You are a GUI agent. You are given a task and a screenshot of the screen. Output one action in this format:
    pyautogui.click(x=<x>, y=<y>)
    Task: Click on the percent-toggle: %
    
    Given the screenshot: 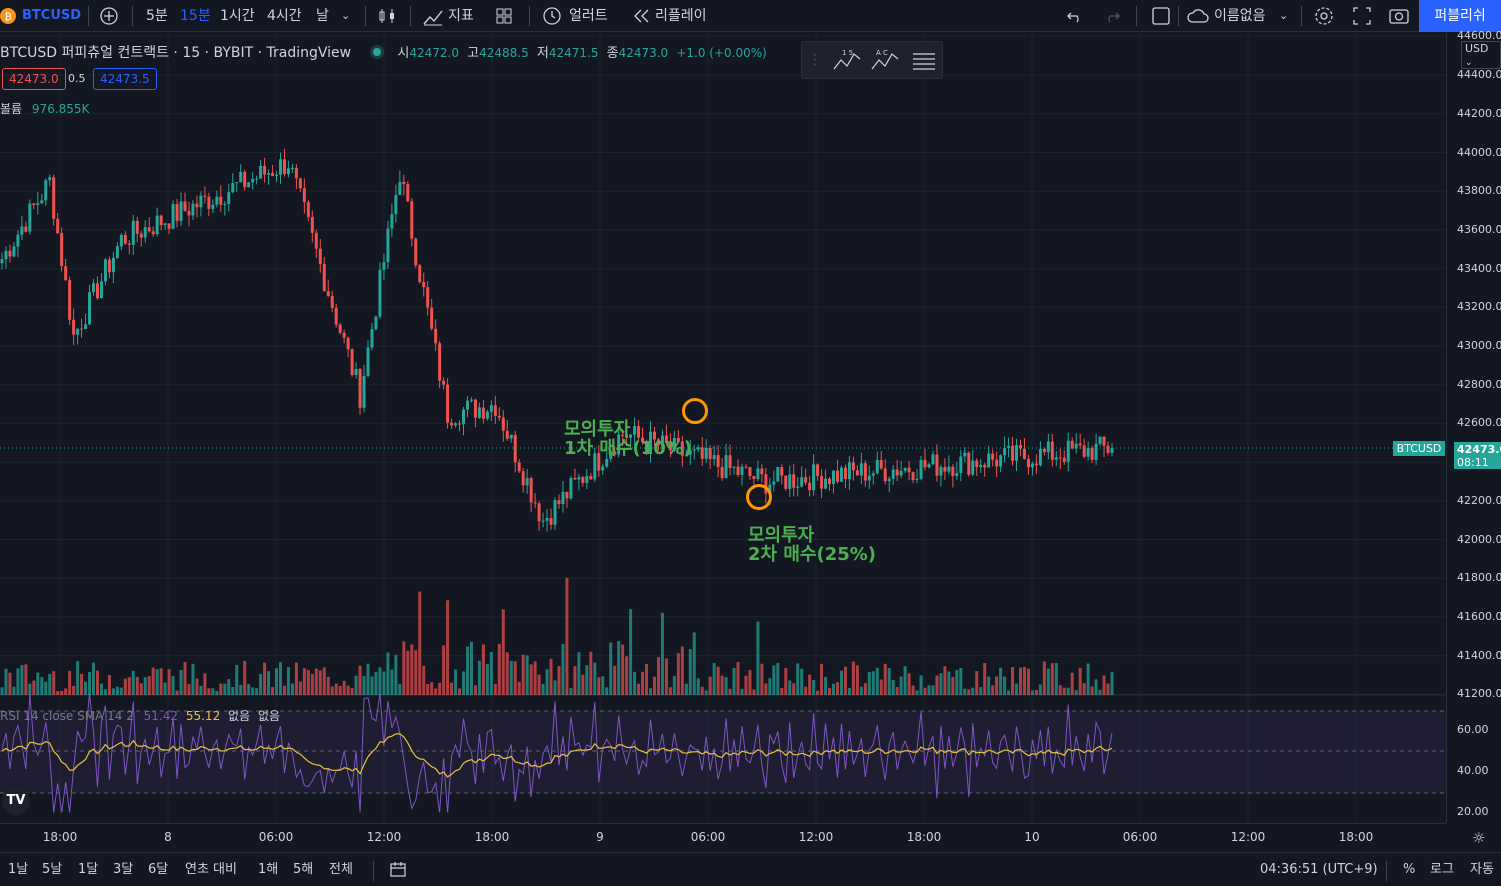 What is the action you would take?
    pyautogui.click(x=1409, y=869)
    